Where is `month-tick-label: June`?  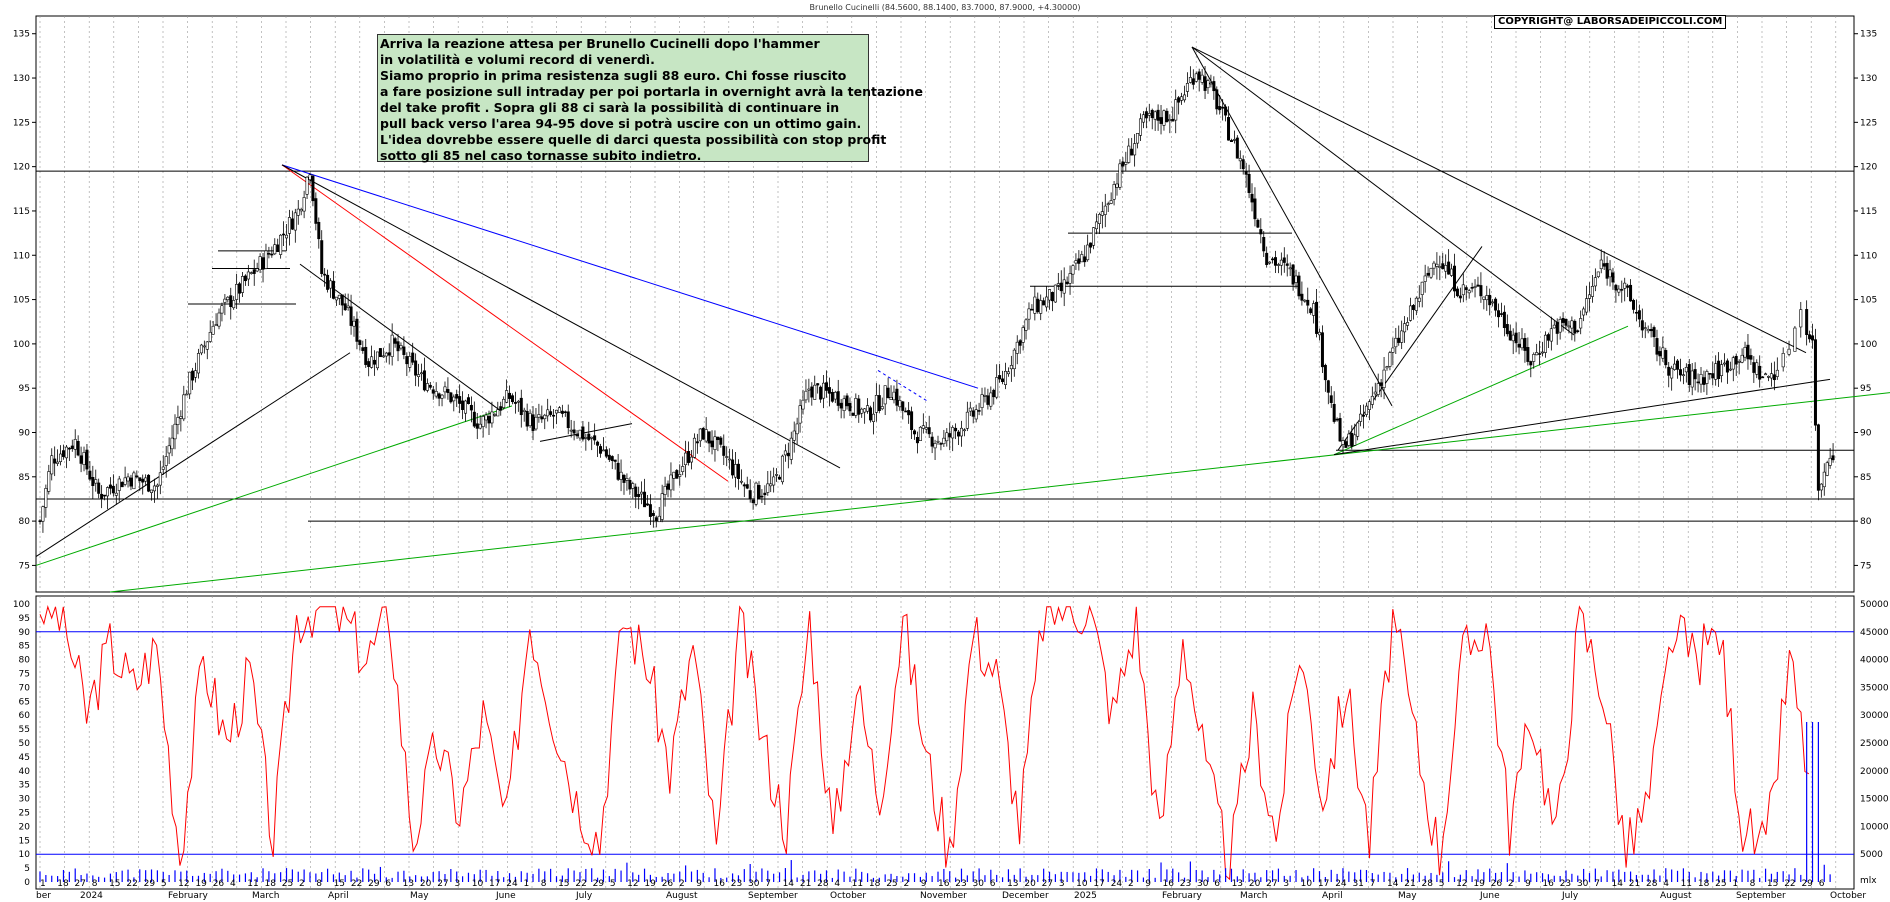 month-tick-label: June is located at coordinates (1489, 896).